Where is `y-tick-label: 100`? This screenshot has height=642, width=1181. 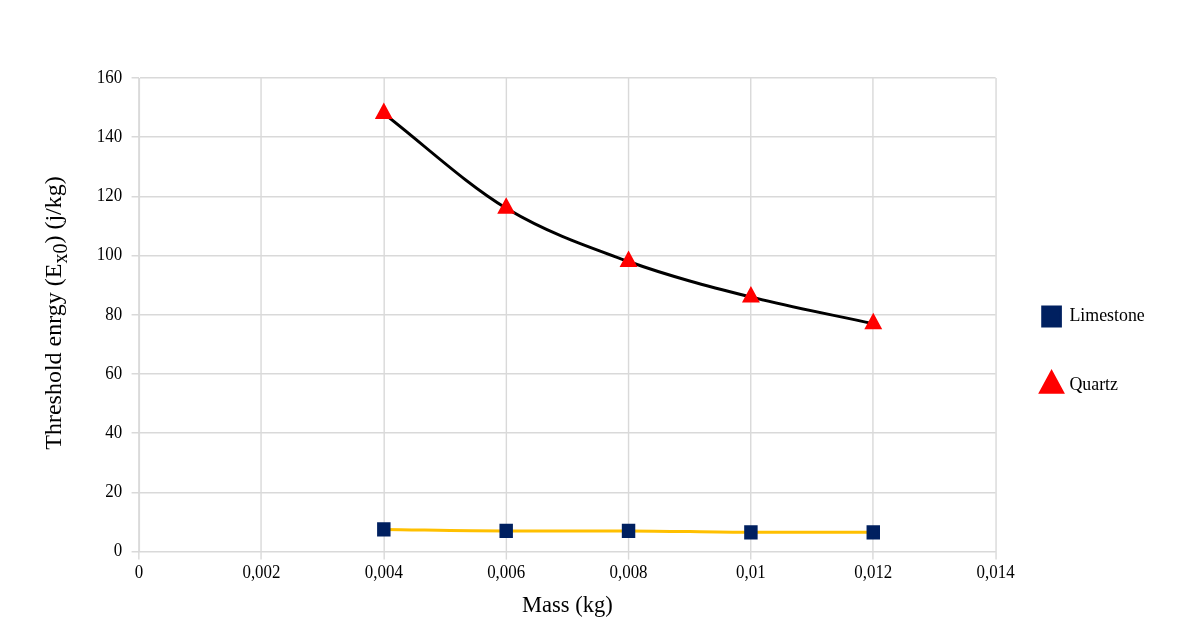 y-tick-label: 100 is located at coordinates (109, 254).